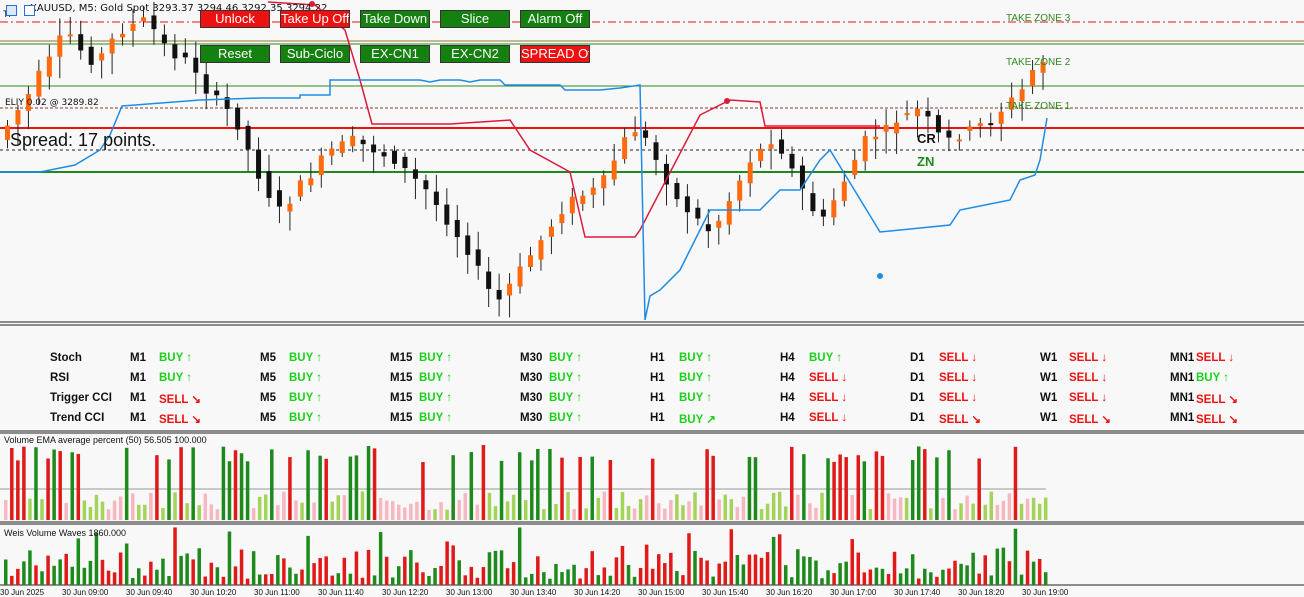  I want to click on slice-button: Slice, so click(475, 19).